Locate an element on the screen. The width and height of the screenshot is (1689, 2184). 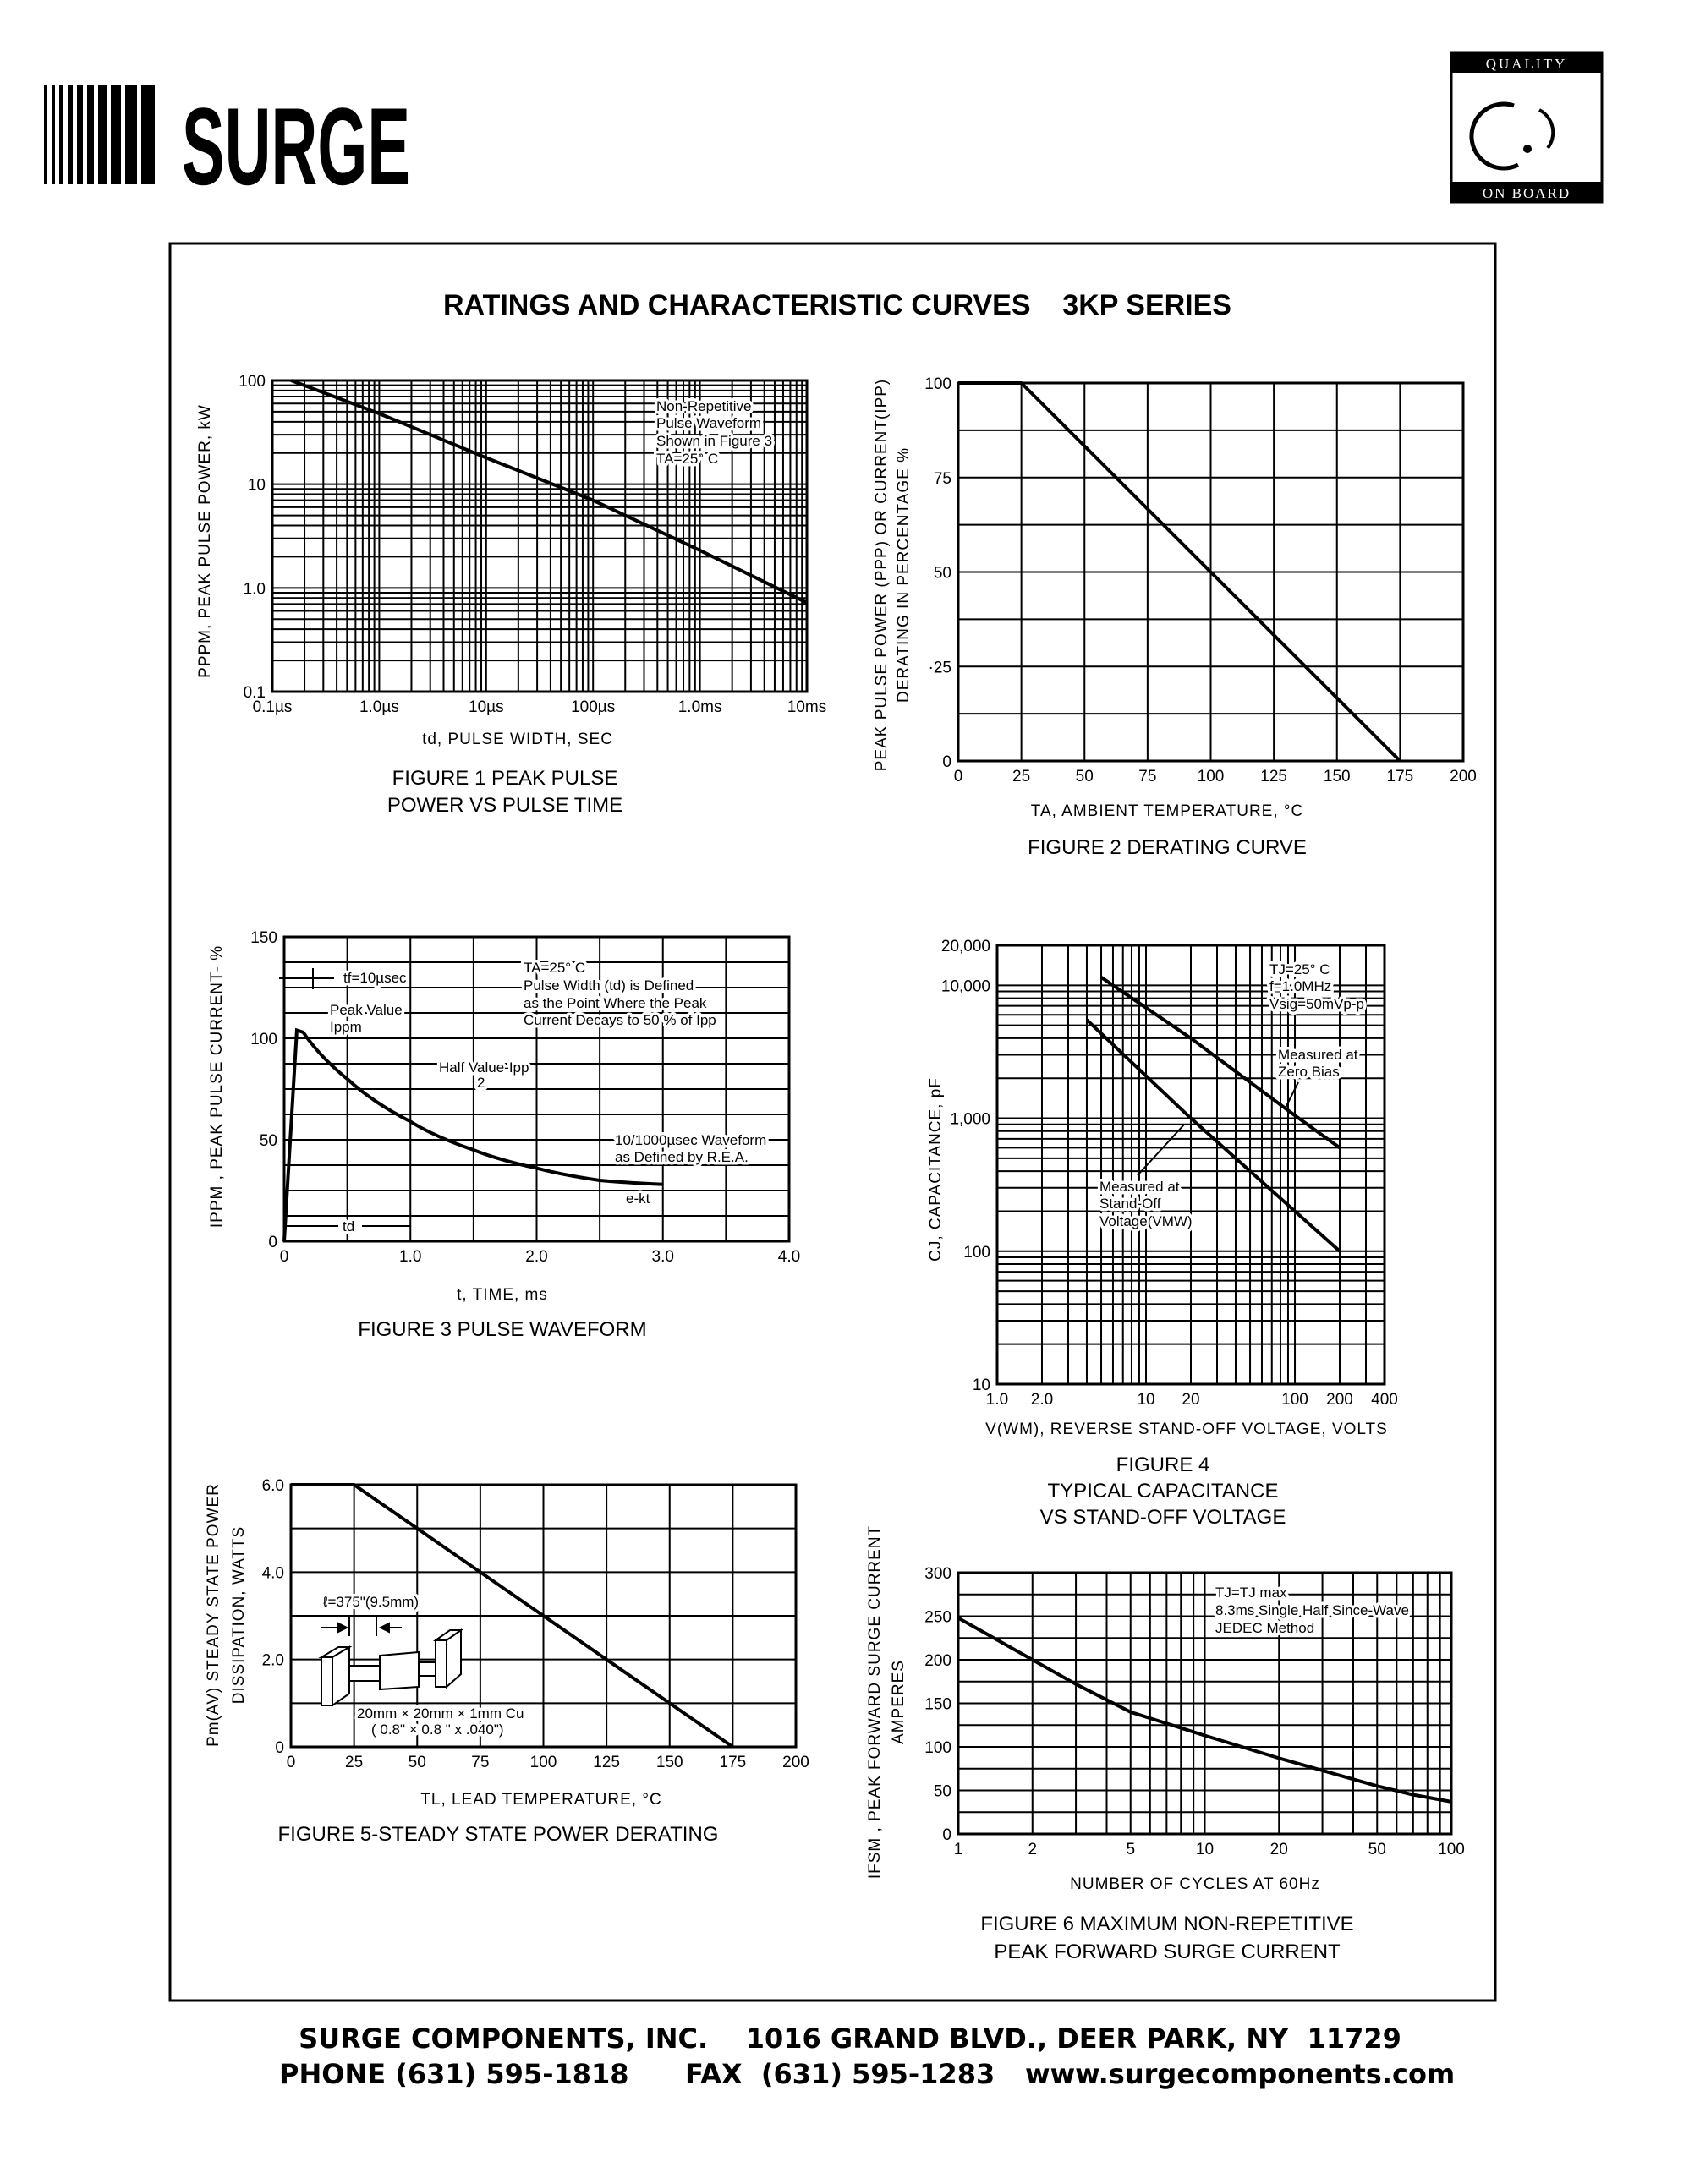
y-tick-label: 75 is located at coordinates (943, 479).